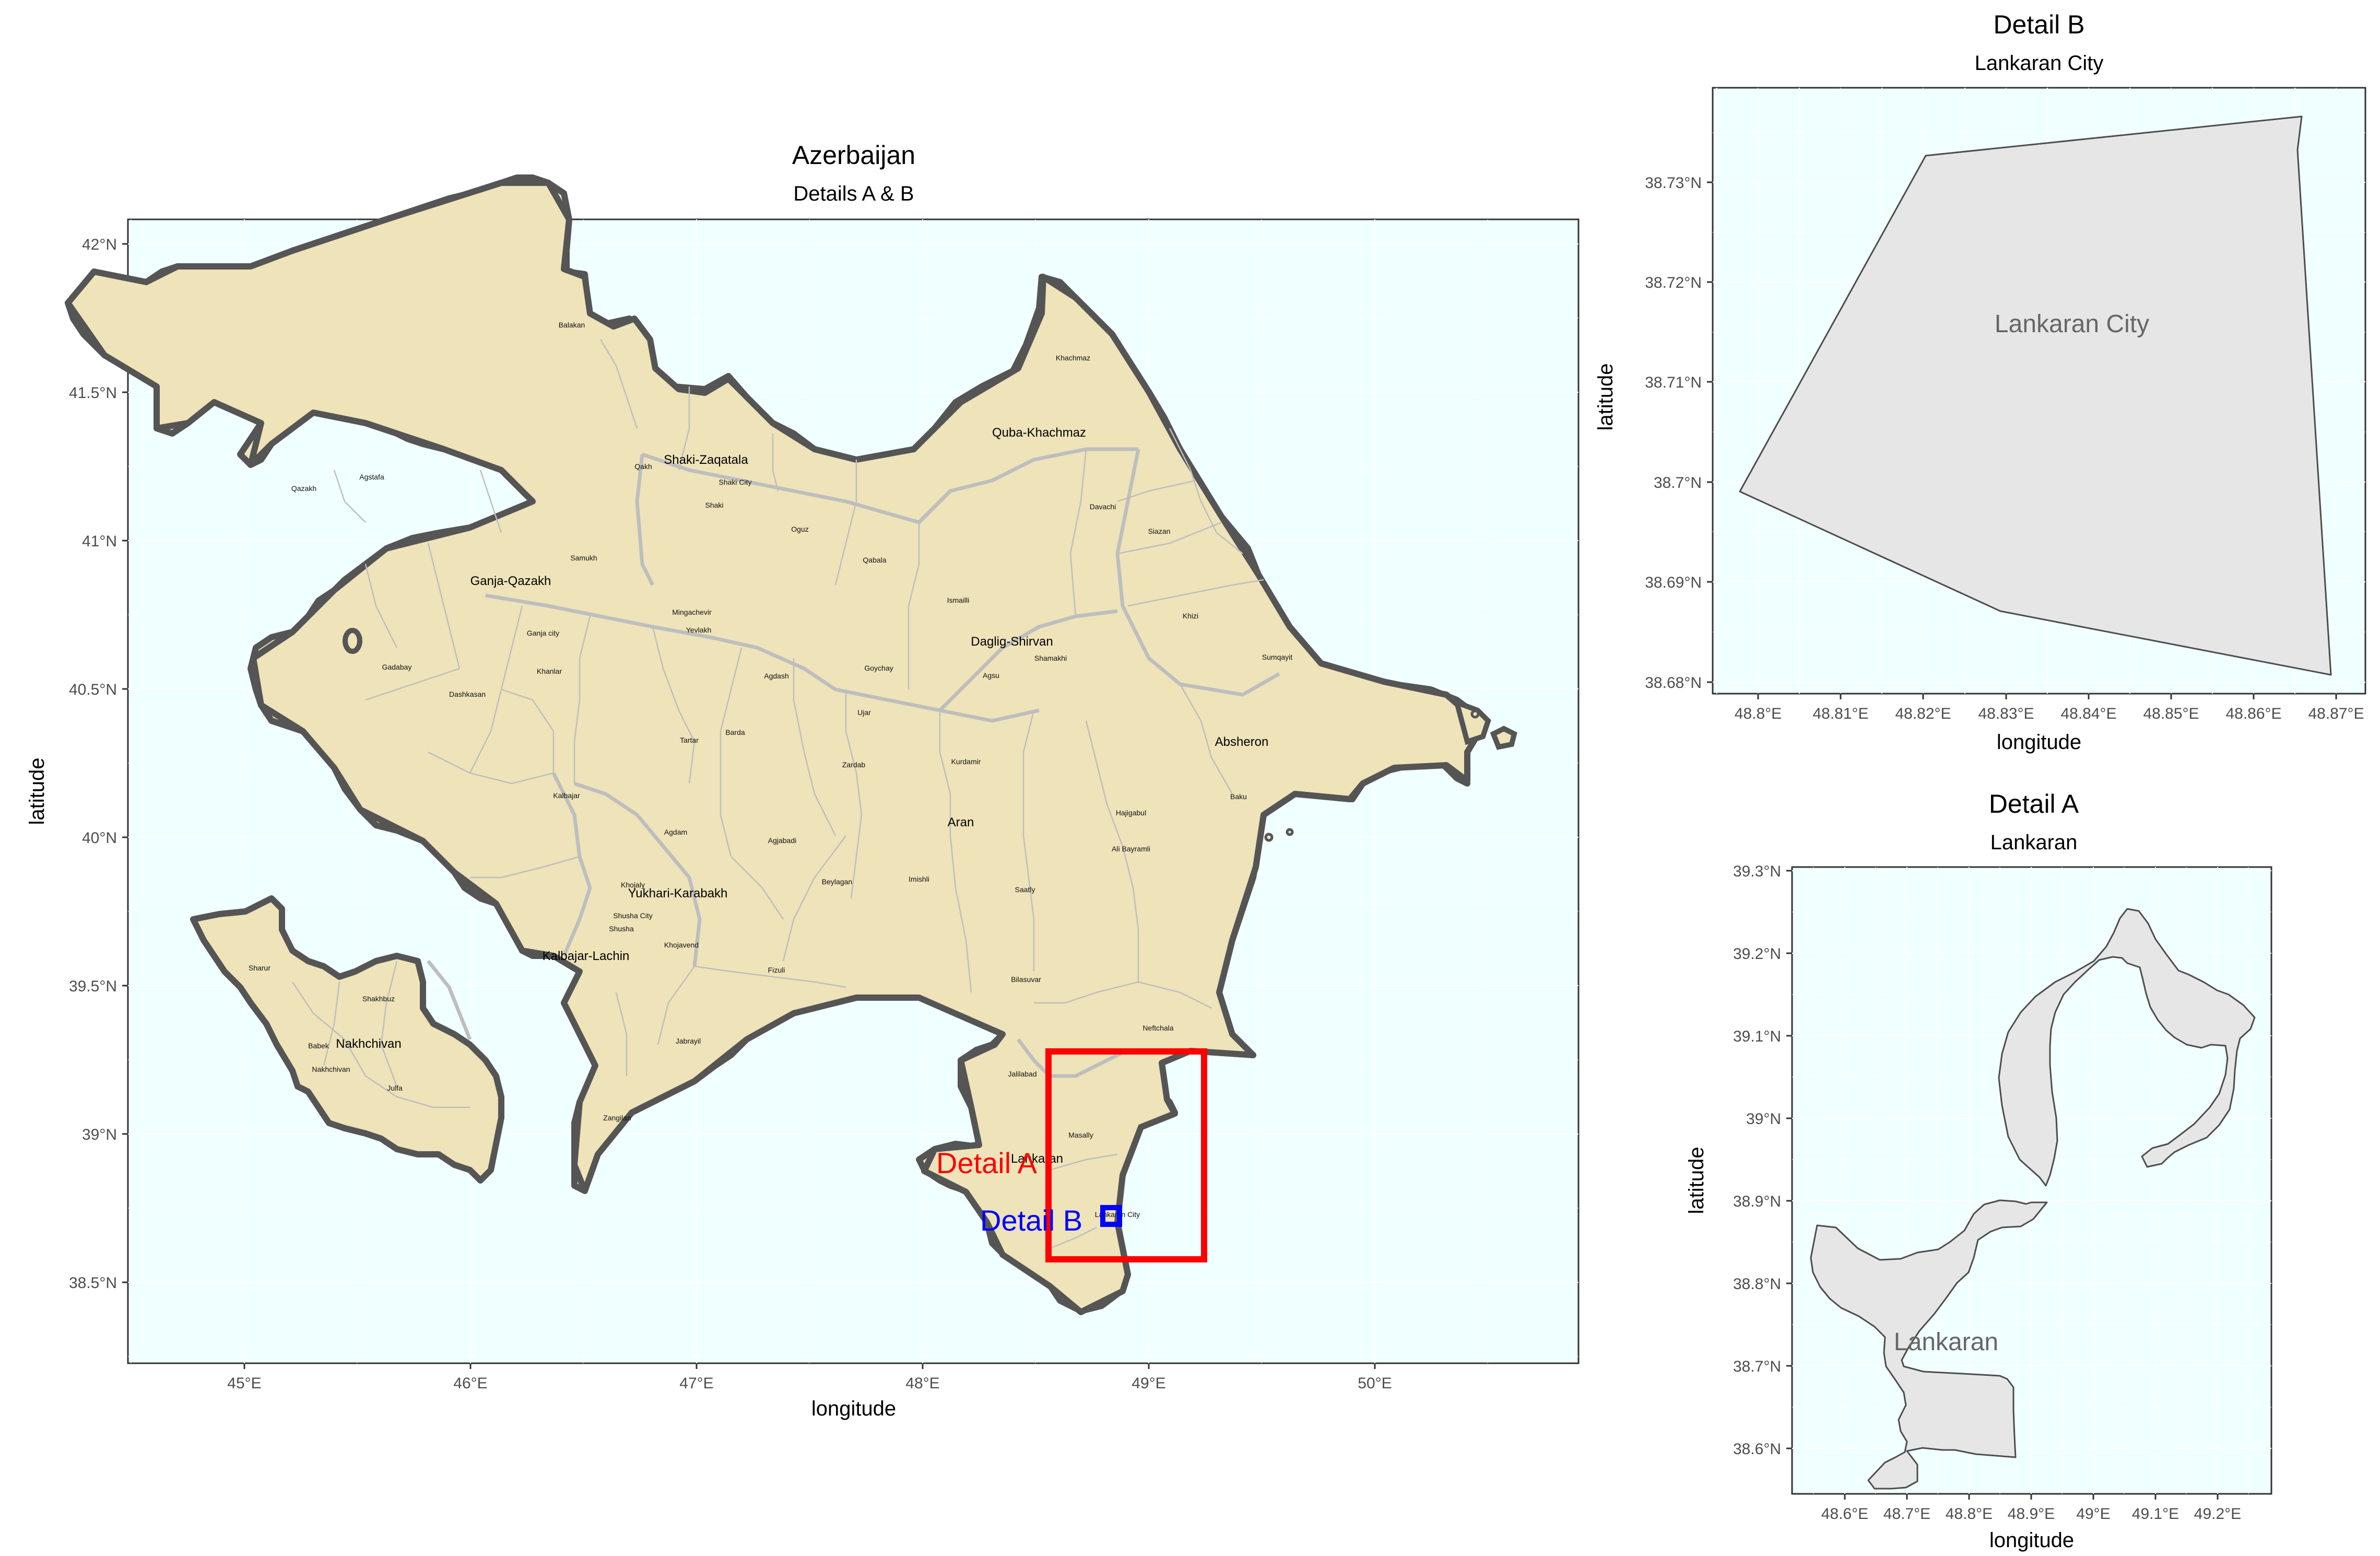 This screenshot has height=1556, width=2380. Describe the element at coordinates (991, 675) in the screenshot. I see `district-label: Agsu` at that location.